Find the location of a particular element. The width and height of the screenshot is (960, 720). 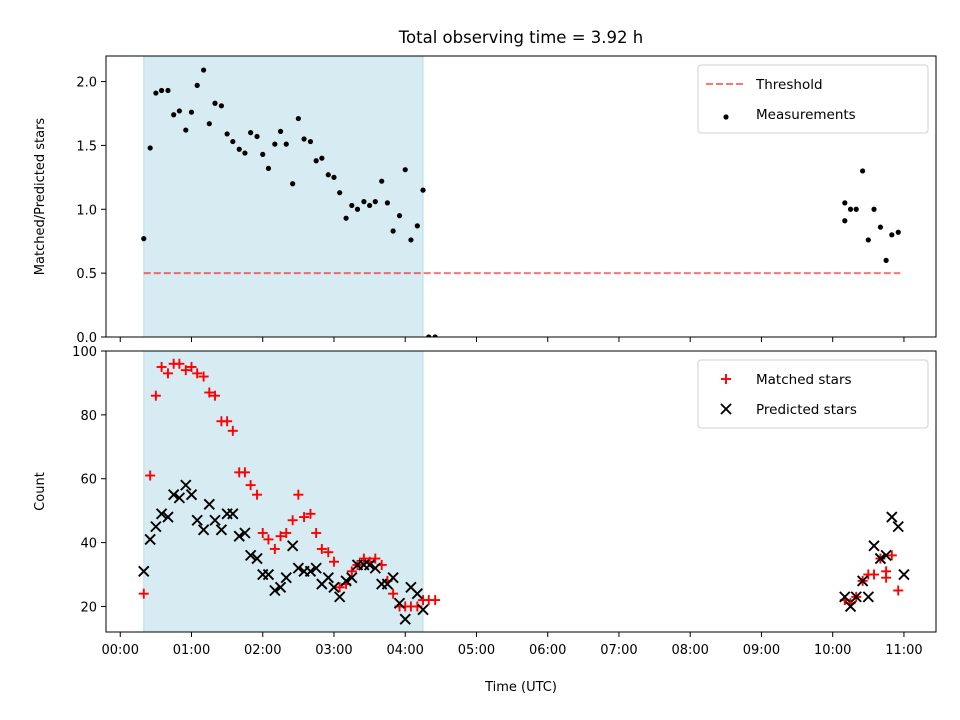

x-tick-label: 11:00 is located at coordinates (903, 650).